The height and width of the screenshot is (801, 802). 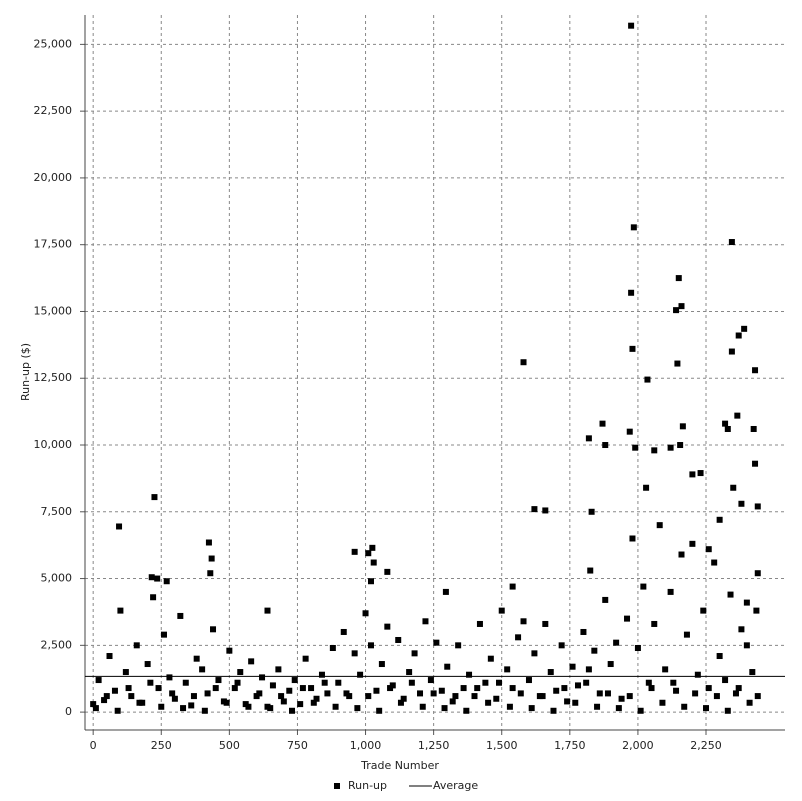 I want to click on x-axis-label: Trade Number, so click(x=399, y=765).